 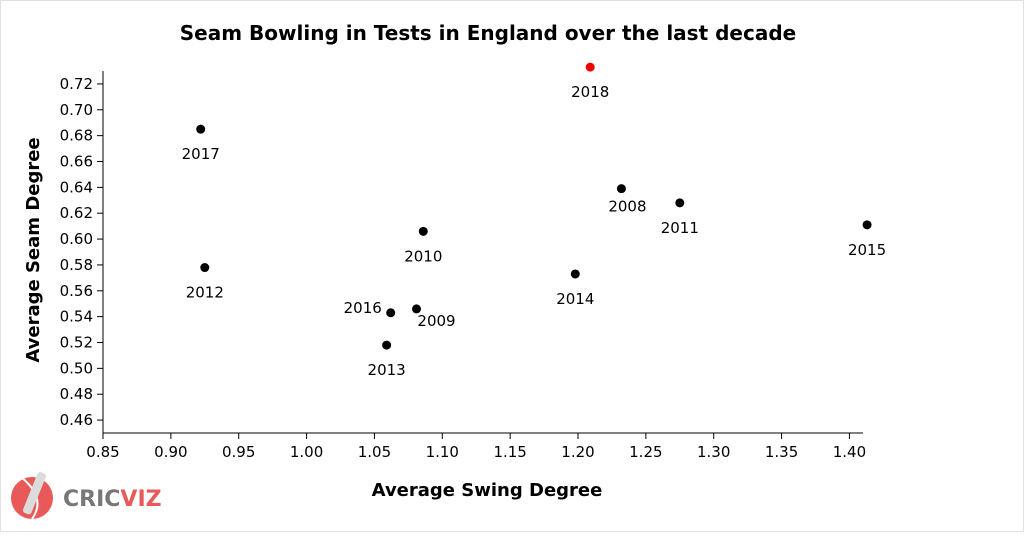 What do you see at coordinates (849, 452) in the screenshot?
I see `x-tick-label: 1.40` at bounding box center [849, 452].